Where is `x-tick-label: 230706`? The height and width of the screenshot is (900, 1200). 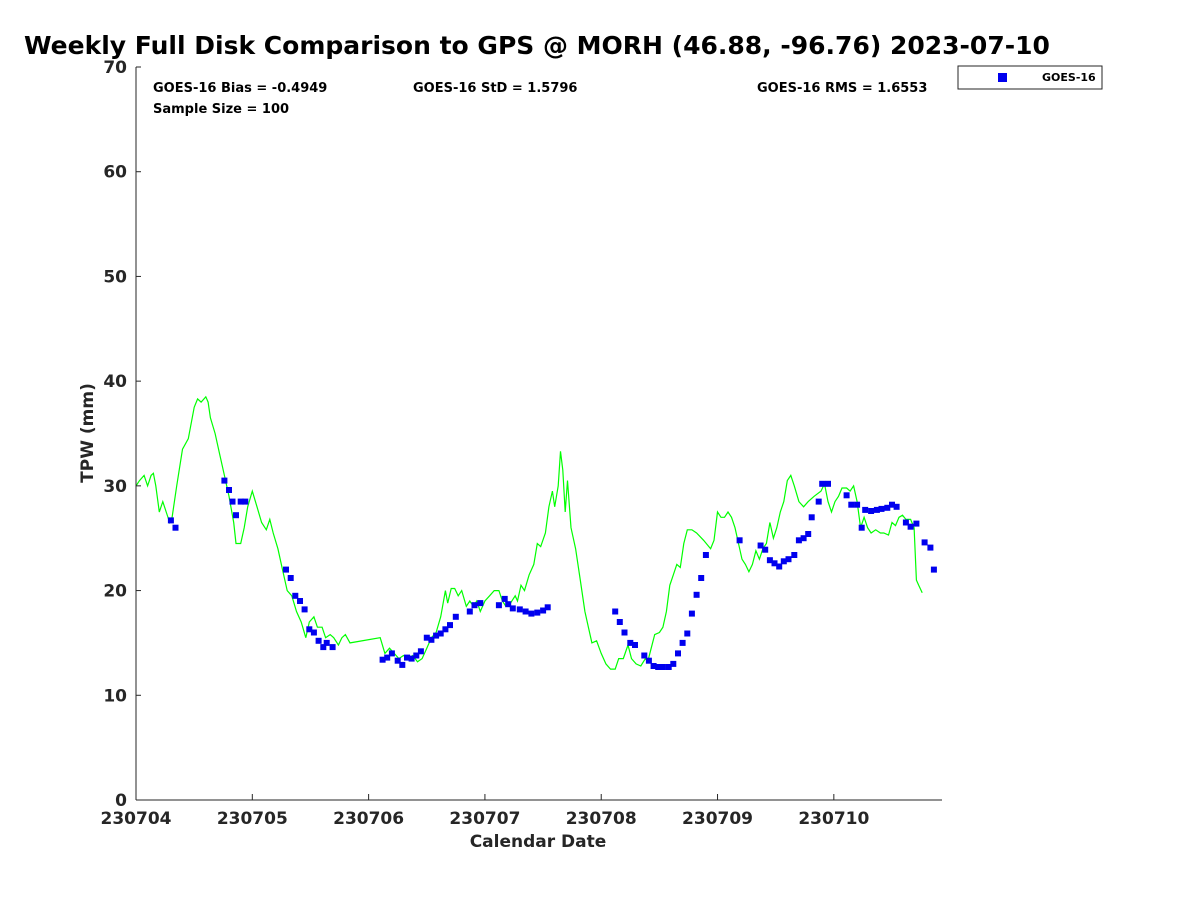
x-tick-label: 230706 is located at coordinates (368, 819).